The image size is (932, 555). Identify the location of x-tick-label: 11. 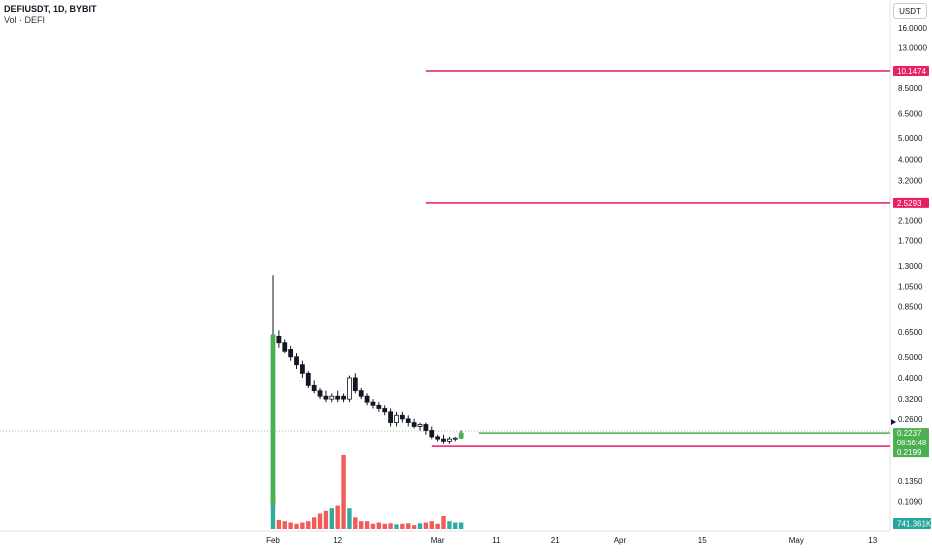
(496, 540).